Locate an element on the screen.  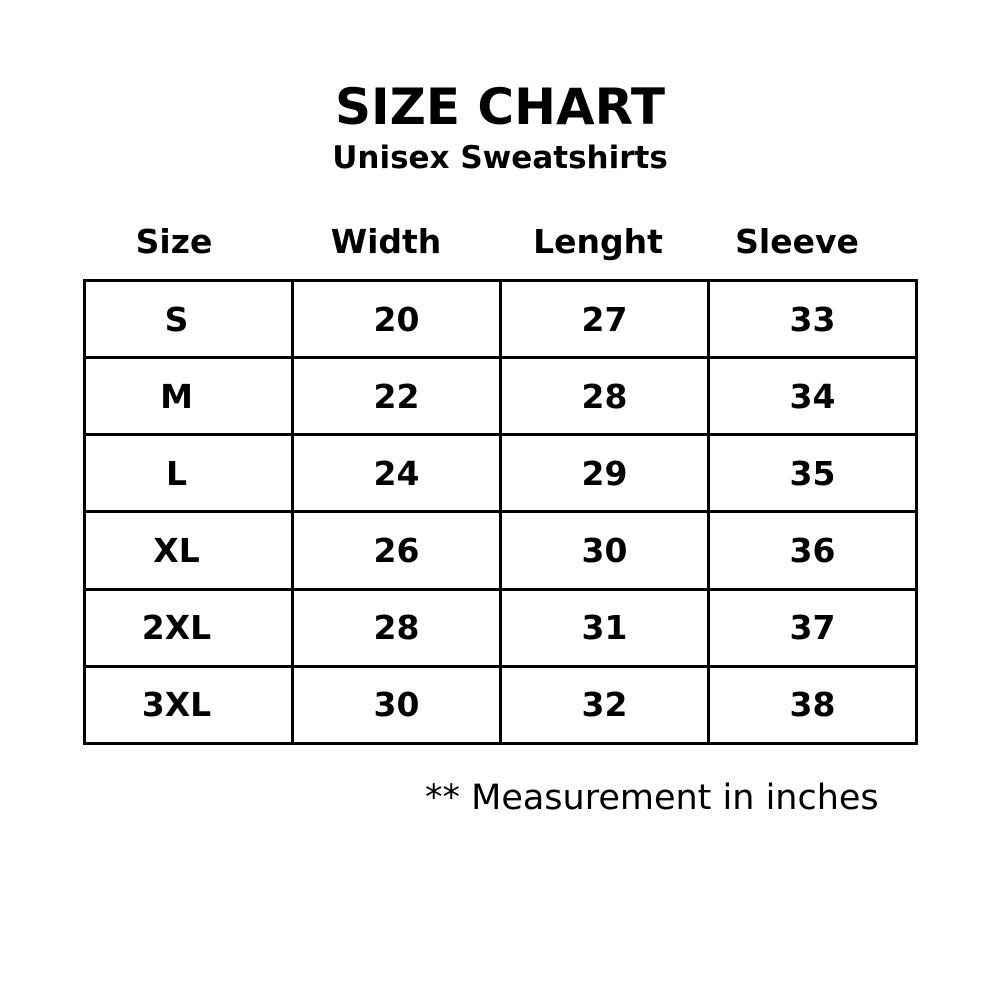
cell-size: L is located at coordinates (188, 473).